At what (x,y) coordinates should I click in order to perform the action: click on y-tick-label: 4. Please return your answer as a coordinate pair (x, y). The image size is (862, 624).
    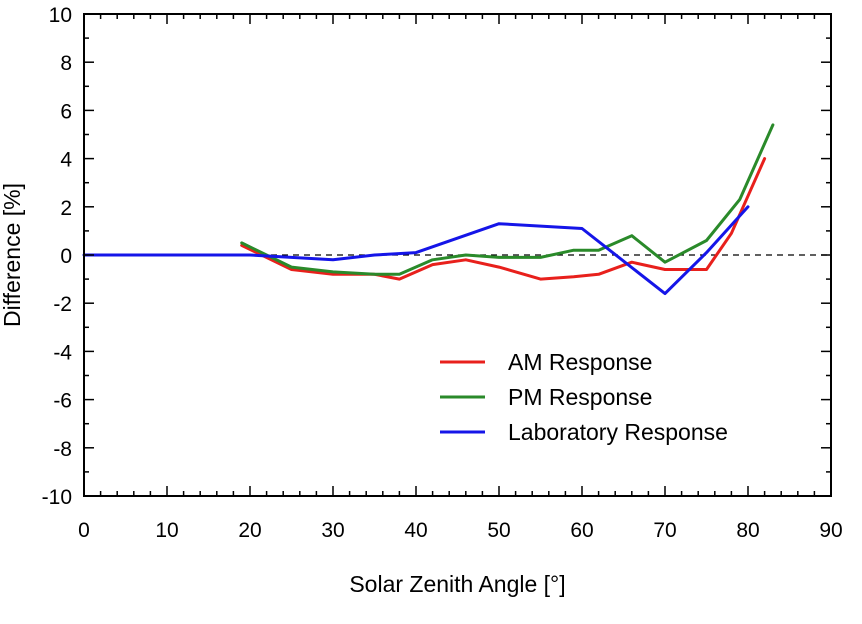
    Looking at the image, I should click on (66, 160).